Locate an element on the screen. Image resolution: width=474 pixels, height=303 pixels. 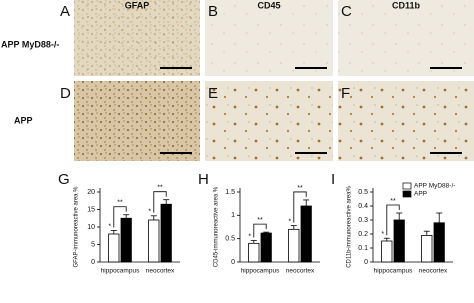
y-tick-label: 0.4 is located at coordinates (363, 206).